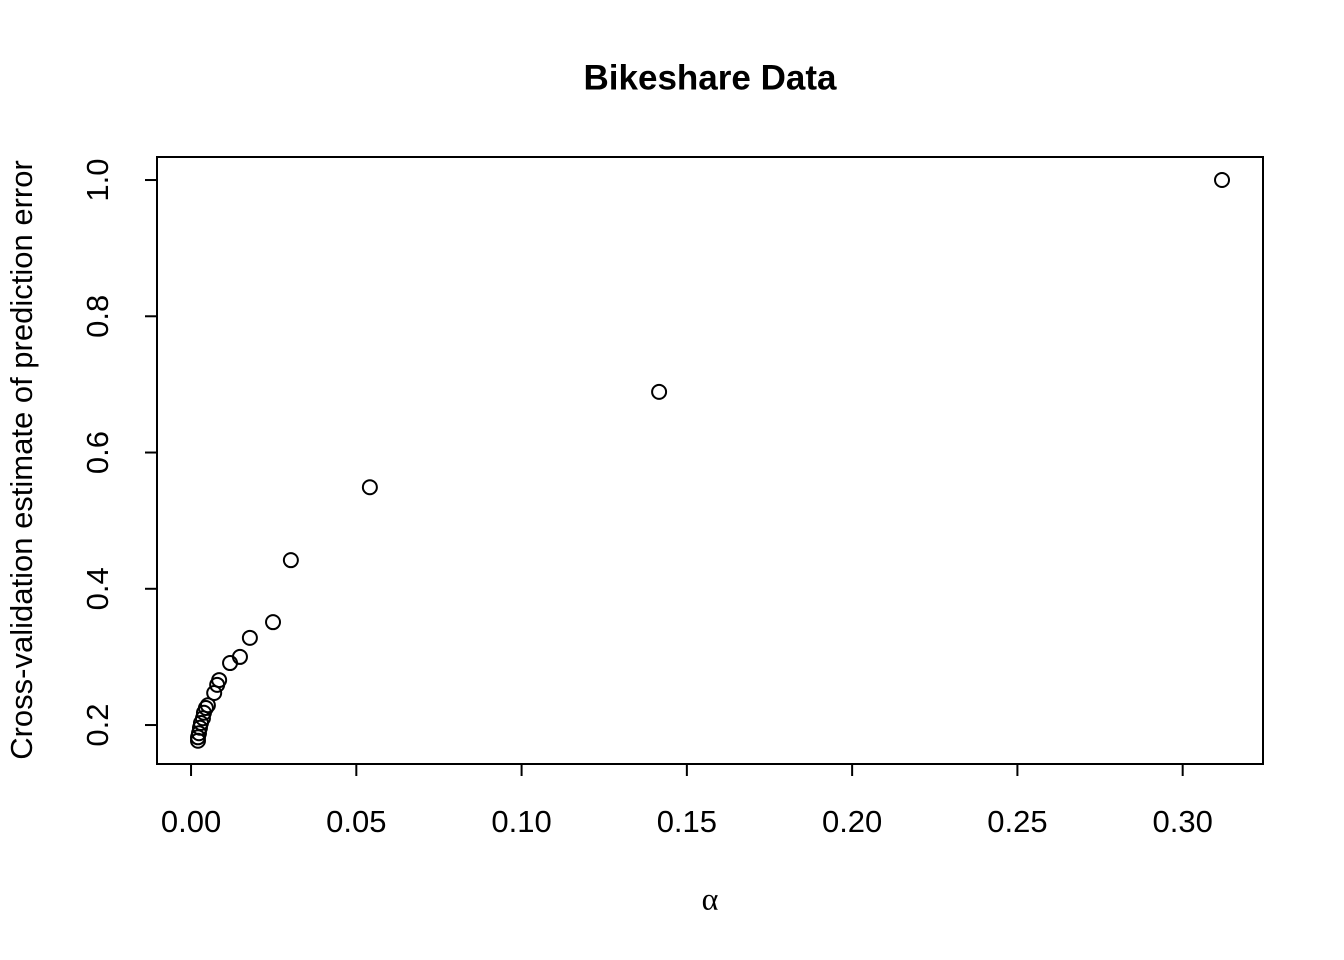 The image size is (1344, 960). I want to click on y-tick-label: 0.6, so click(97, 452).